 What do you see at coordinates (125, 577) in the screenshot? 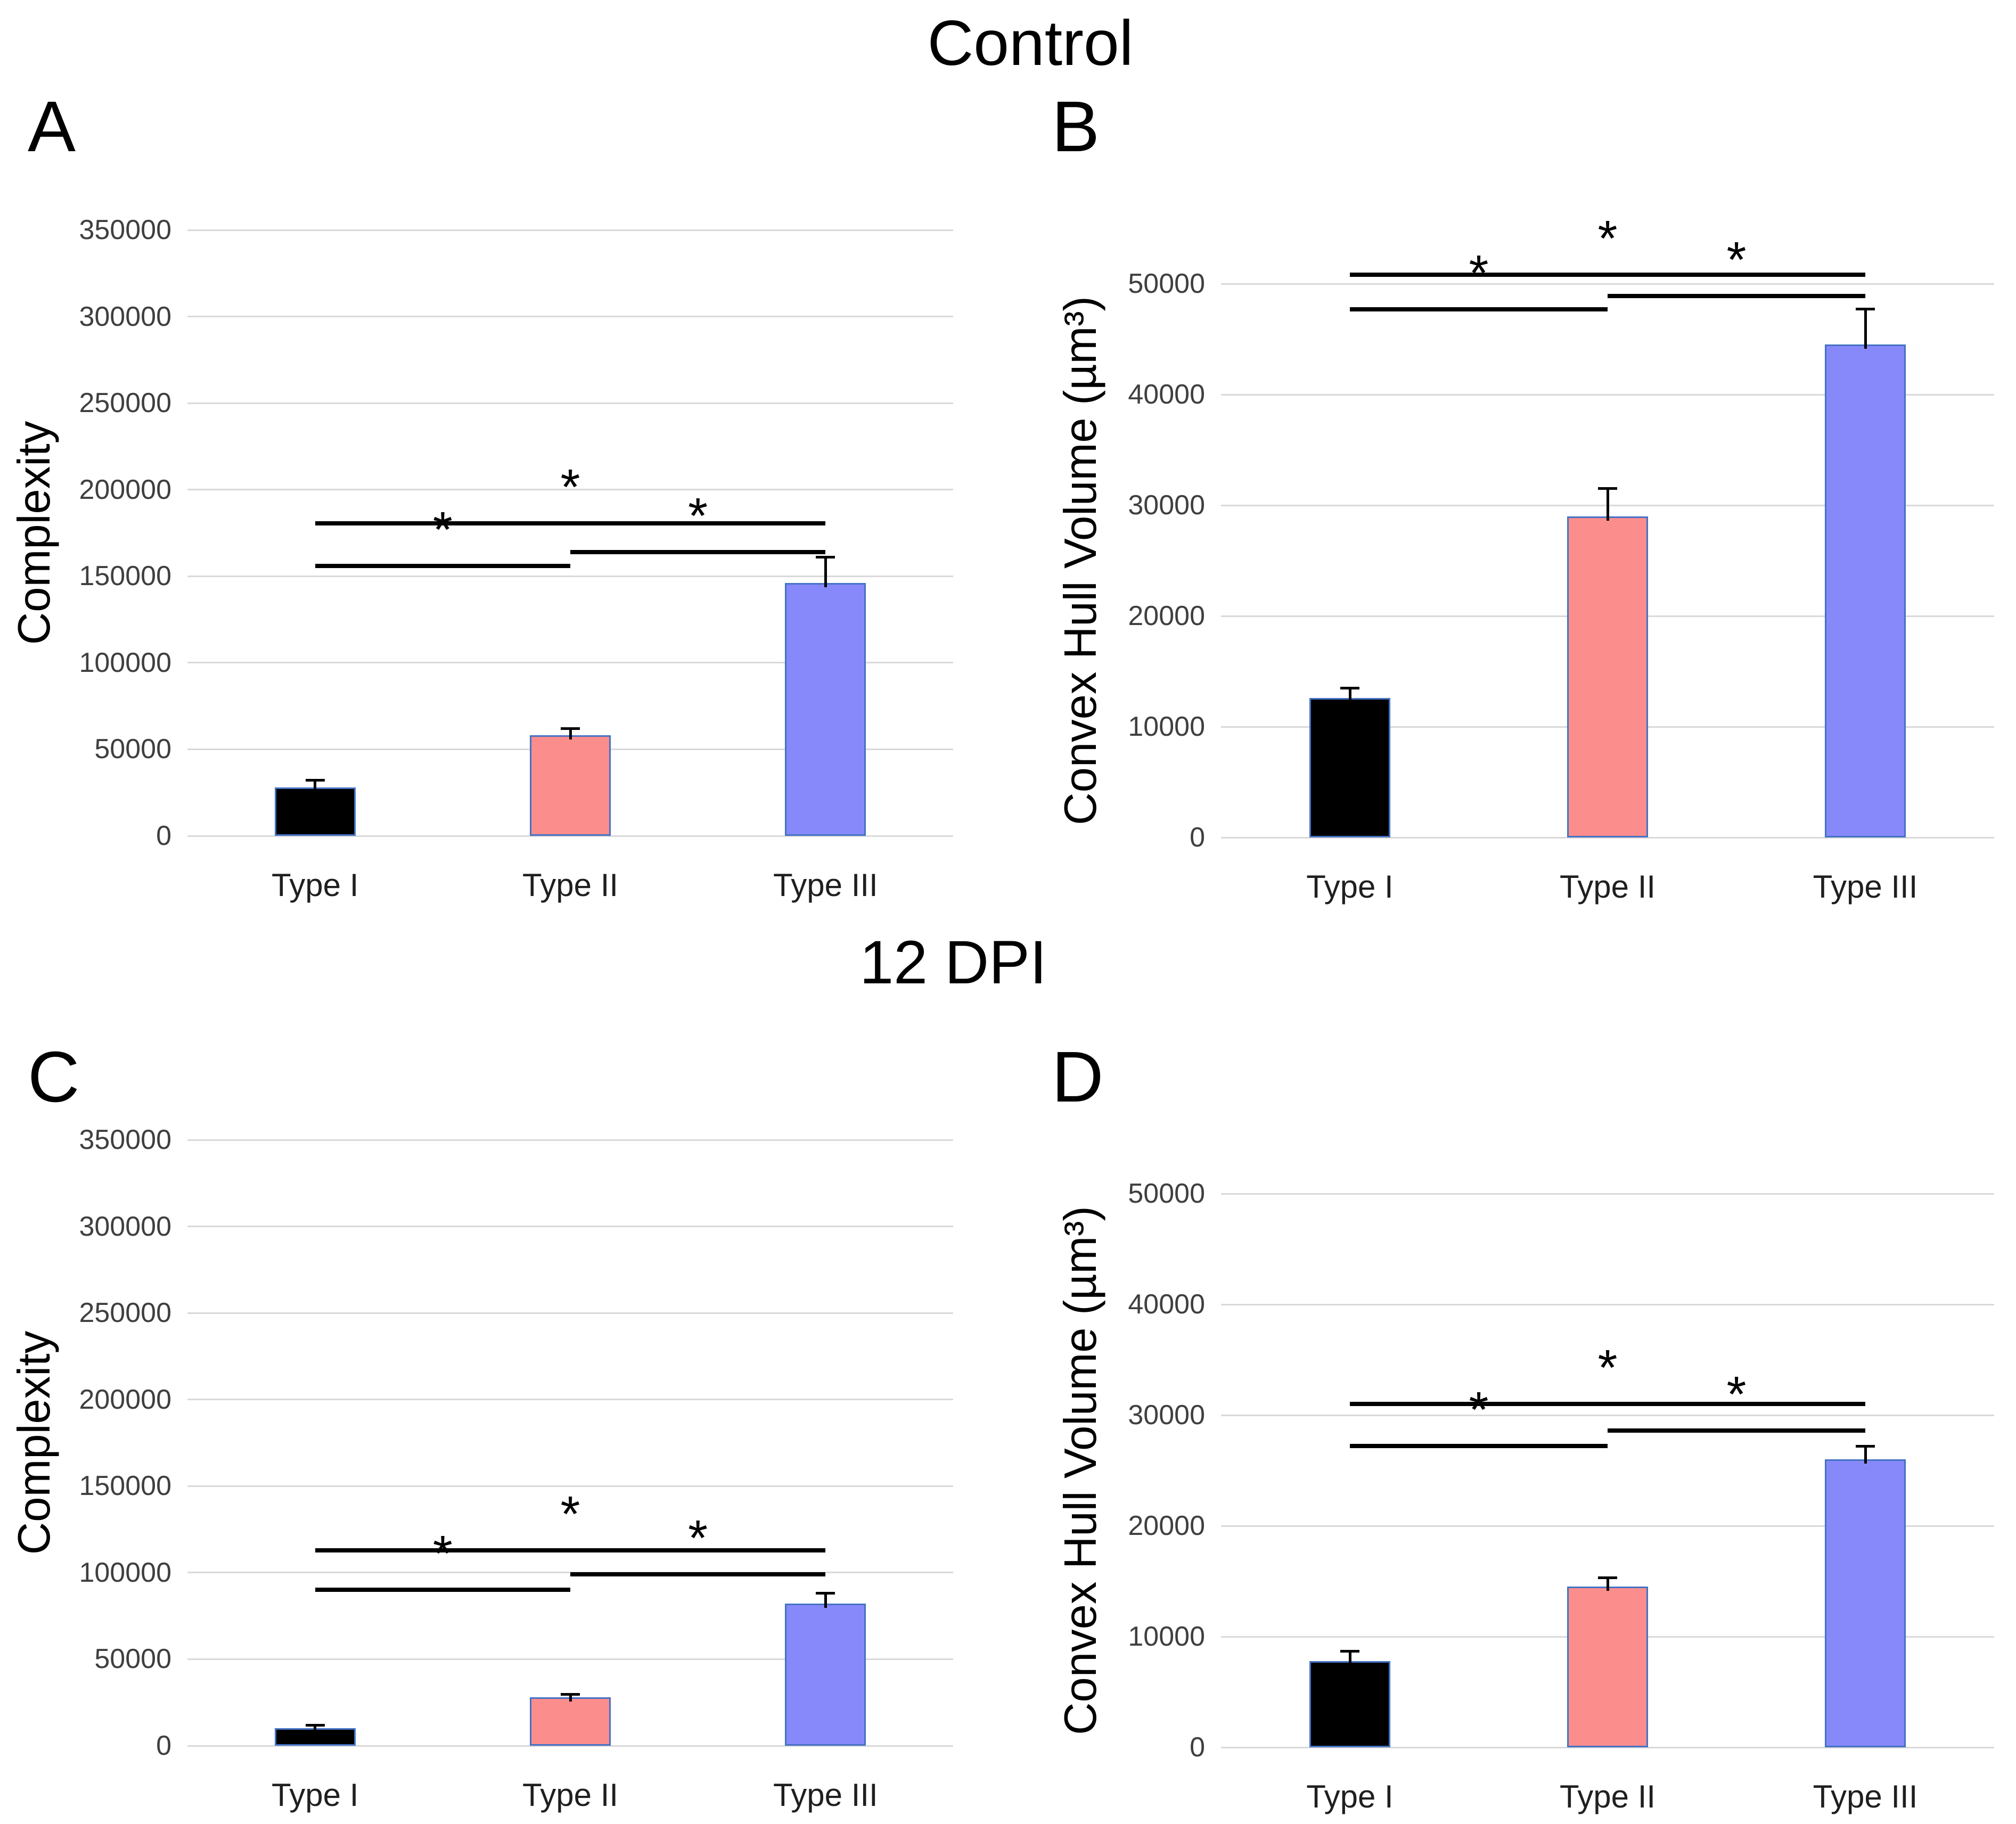
I see `y-tick-label-150000: 150000` at bounding box center [125, 577].